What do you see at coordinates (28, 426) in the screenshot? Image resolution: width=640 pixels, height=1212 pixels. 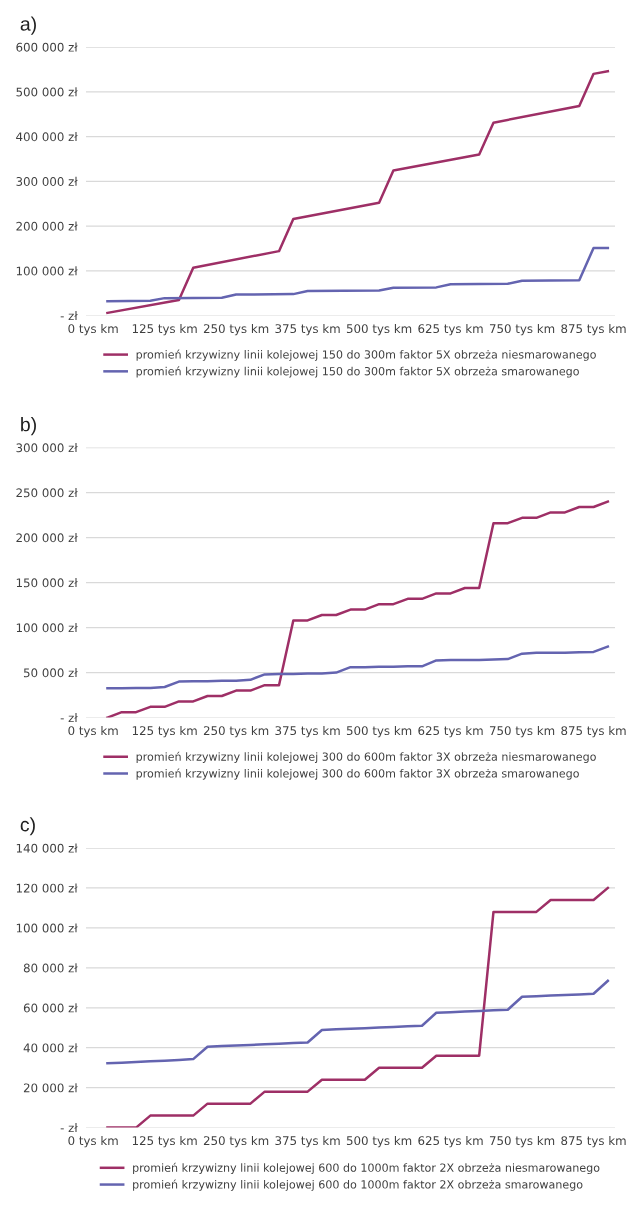 I see `chart-title: b)` at bounding box center [28, 426].